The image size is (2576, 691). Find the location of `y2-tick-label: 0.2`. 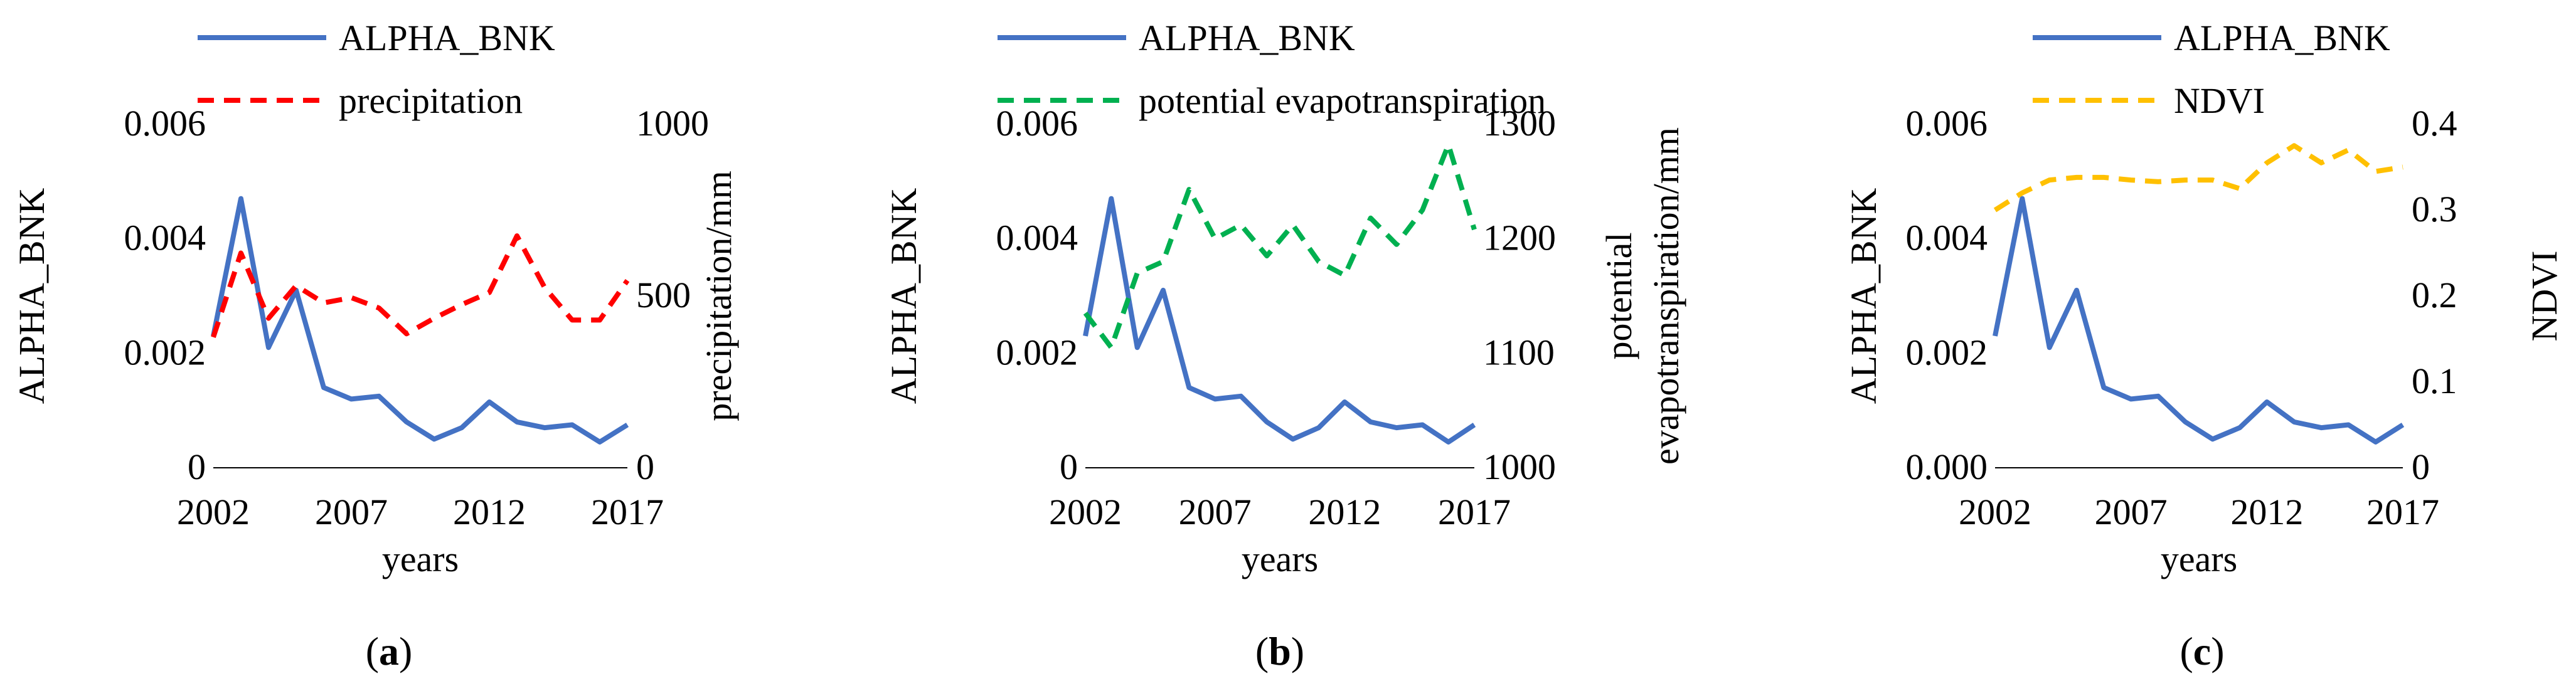

y2-tick-label: 0.2 is located at coordinates (2434, 295).